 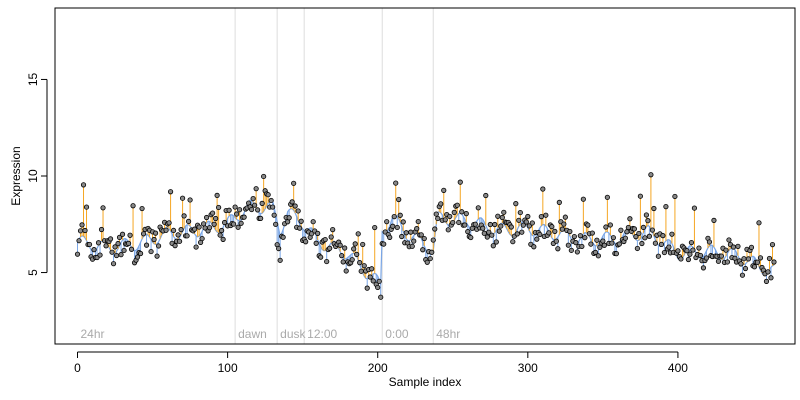 I want to click on y-axis: 5 10 15, so click(x=37, y=174).